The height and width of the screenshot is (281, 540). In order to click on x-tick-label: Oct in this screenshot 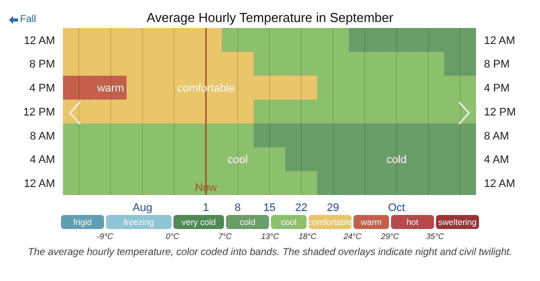, I will do `click(397, 208)`.